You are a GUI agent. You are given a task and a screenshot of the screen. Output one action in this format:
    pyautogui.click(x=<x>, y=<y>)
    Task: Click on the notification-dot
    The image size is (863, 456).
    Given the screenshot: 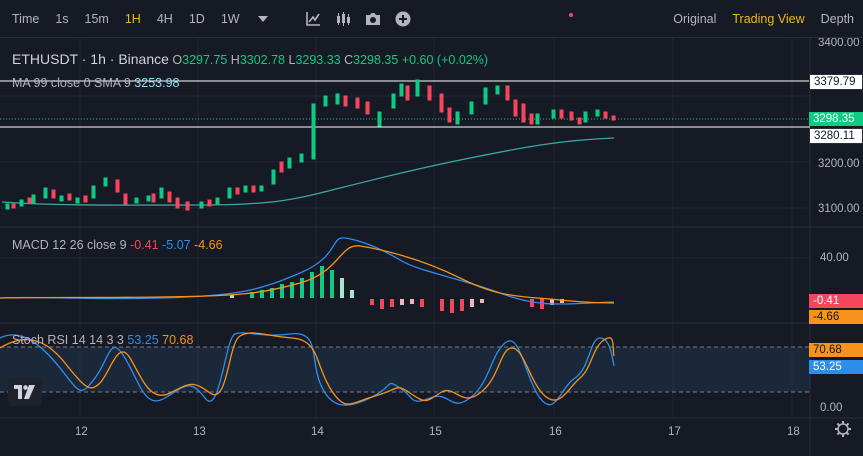 What is the action you would take?
    pyautogui.click(x=571, y=15)
    